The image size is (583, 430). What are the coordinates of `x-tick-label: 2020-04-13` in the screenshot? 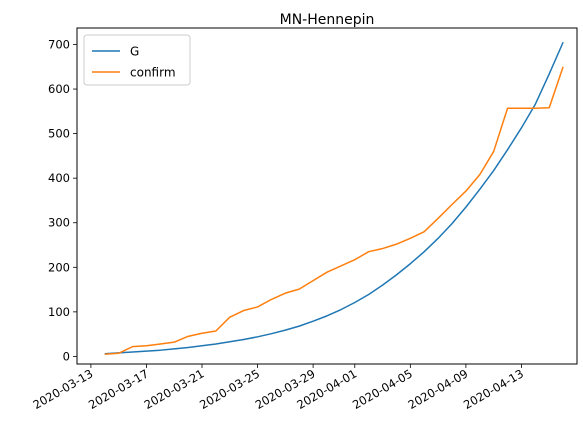 It's located at (493, 389).